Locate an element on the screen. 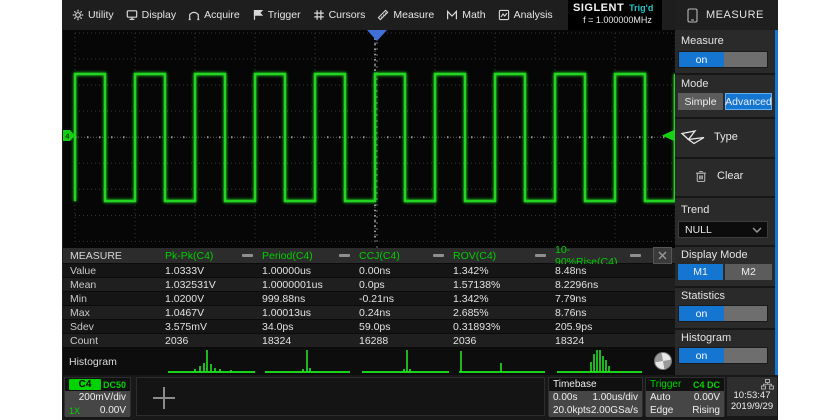  siglent-logo: SIGLENT is located at coordinates (599, 8).